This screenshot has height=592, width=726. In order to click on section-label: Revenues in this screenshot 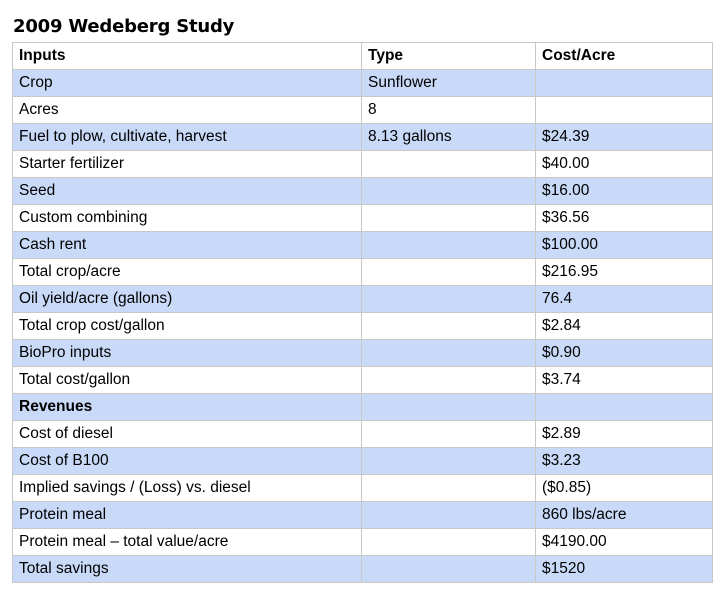, I will do `click(187, 407)`.